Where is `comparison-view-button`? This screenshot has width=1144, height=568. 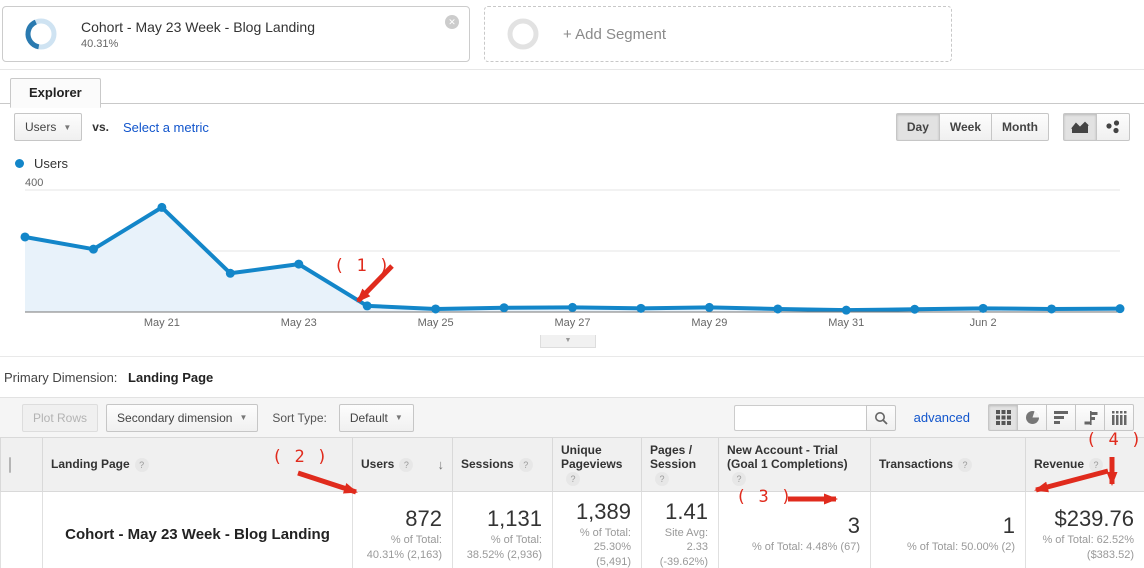
comparison-view-button is located at coordinates (1090, 417).